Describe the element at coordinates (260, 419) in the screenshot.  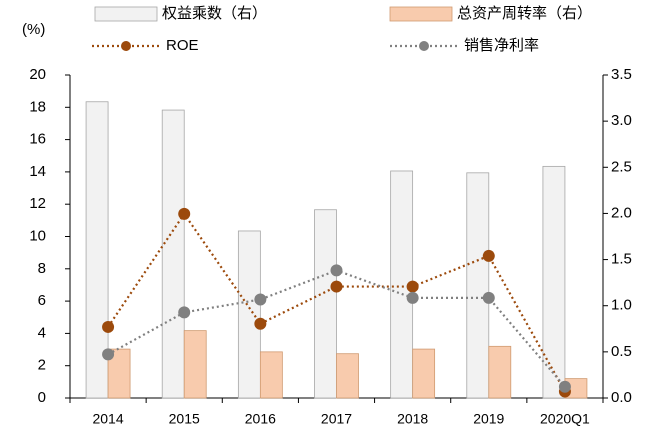
I see `x-tick-label: 2016` at that location.